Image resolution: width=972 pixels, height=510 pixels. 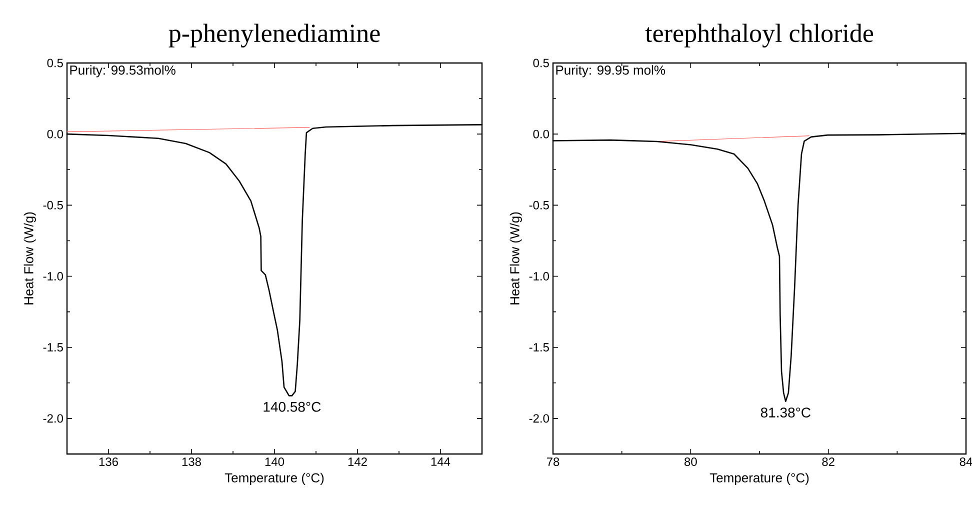 What do you see at coordinates (440, 462) in the screenshot?
I see `x-tick-label: 144` at bounding box center [440, 462].